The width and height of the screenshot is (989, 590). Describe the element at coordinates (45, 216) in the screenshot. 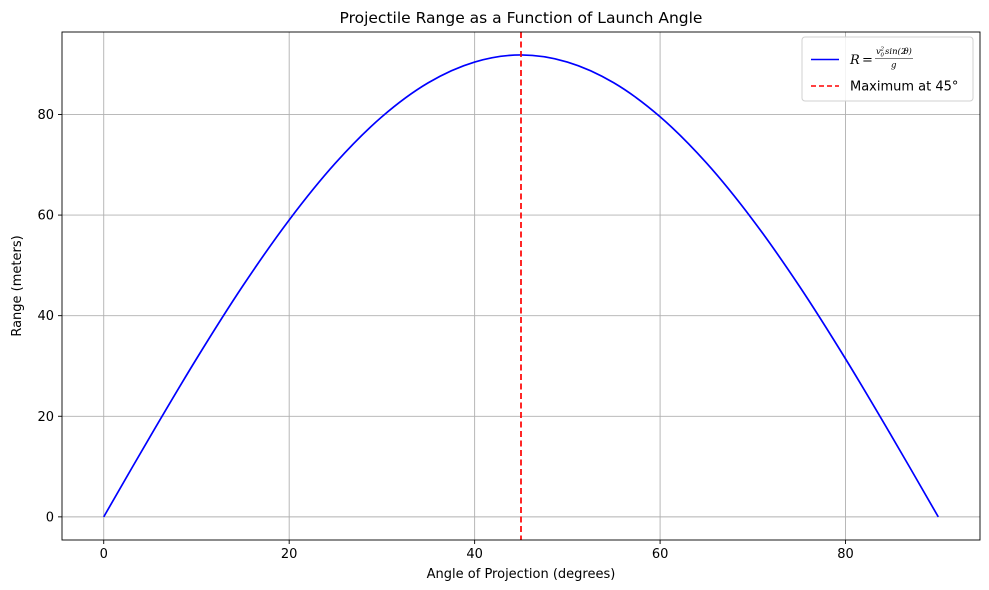

I see `y-tick-label: 60` at that location.